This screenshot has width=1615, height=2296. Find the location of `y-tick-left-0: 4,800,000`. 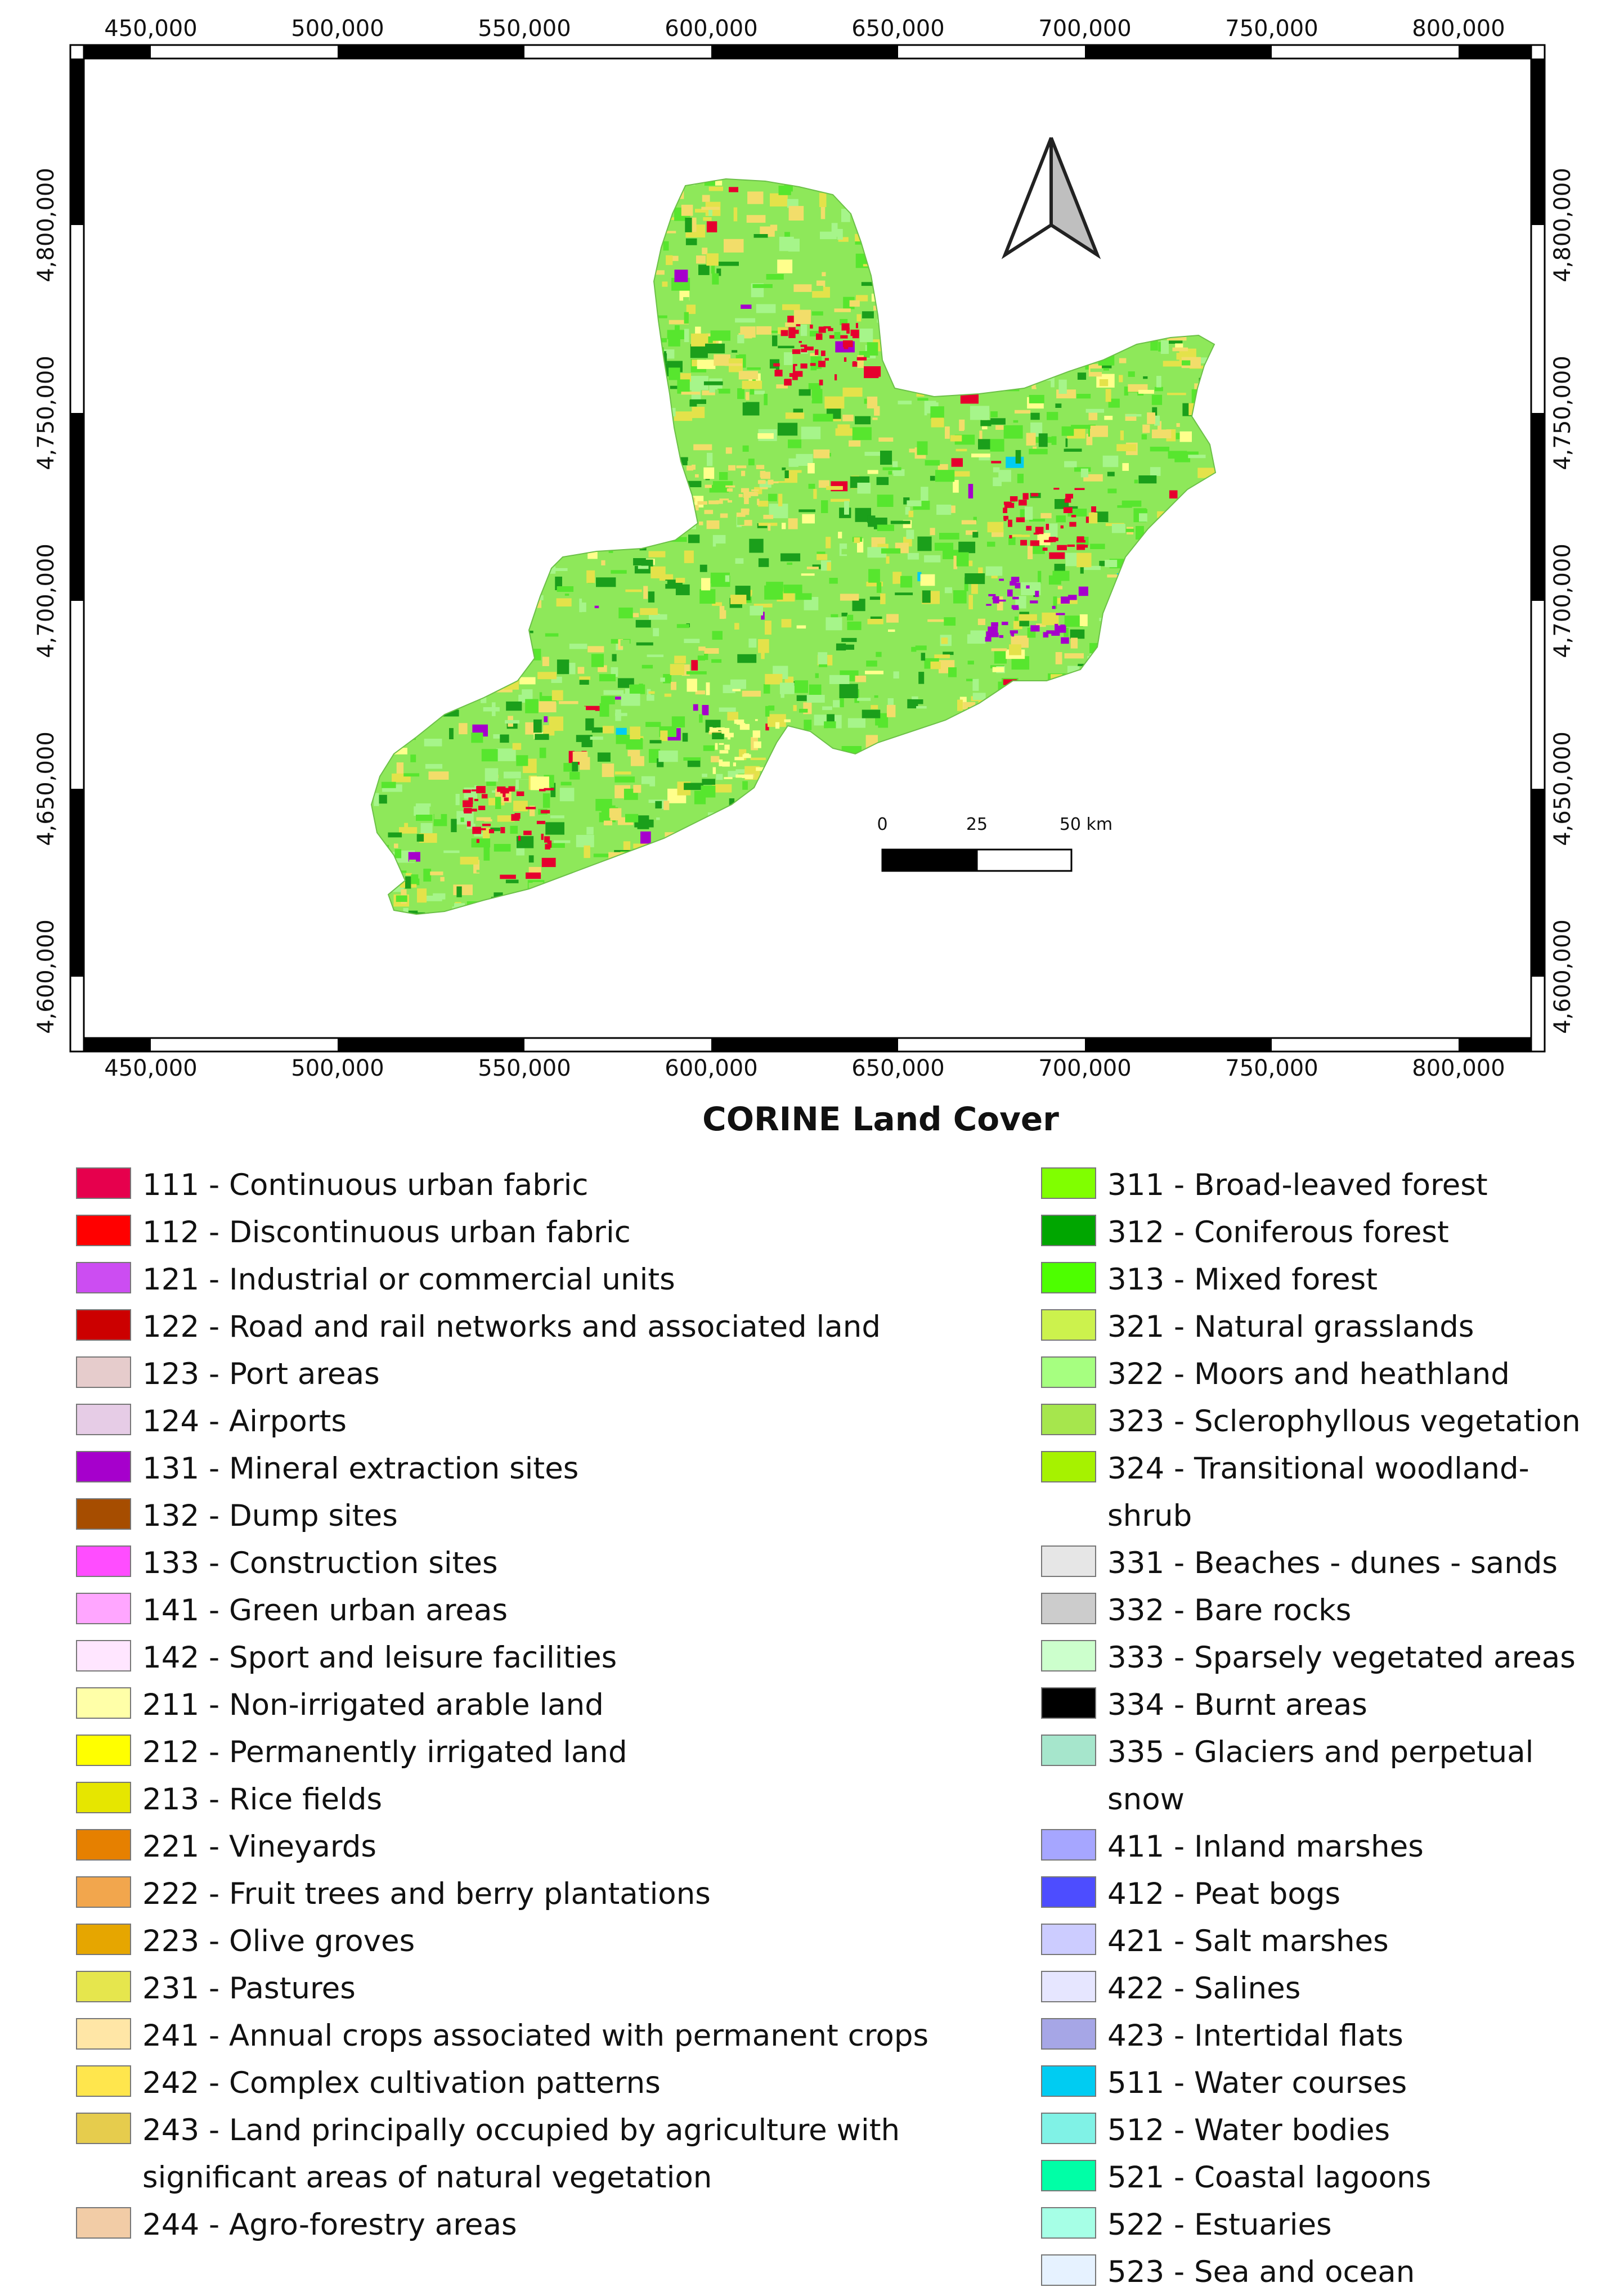

y-tick-left-0: 4,800,000 is located at coordinates (46, 225).